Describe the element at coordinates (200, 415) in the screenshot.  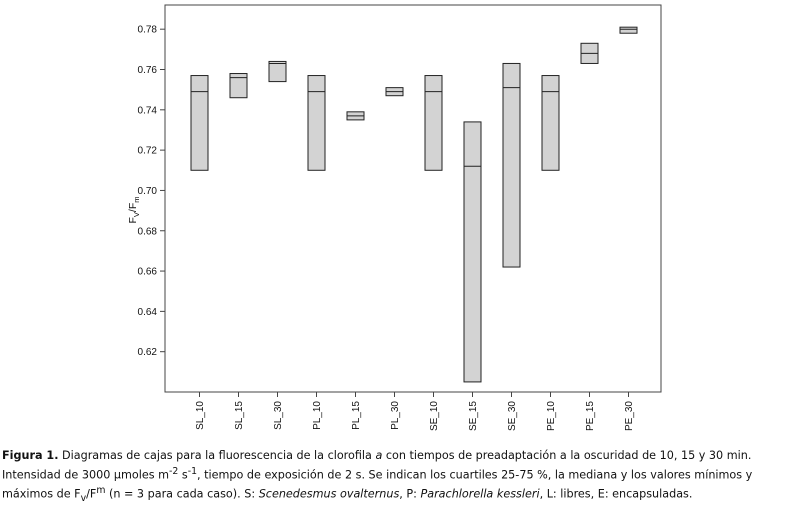
I see `x-tick-label: SL_10` at that location.